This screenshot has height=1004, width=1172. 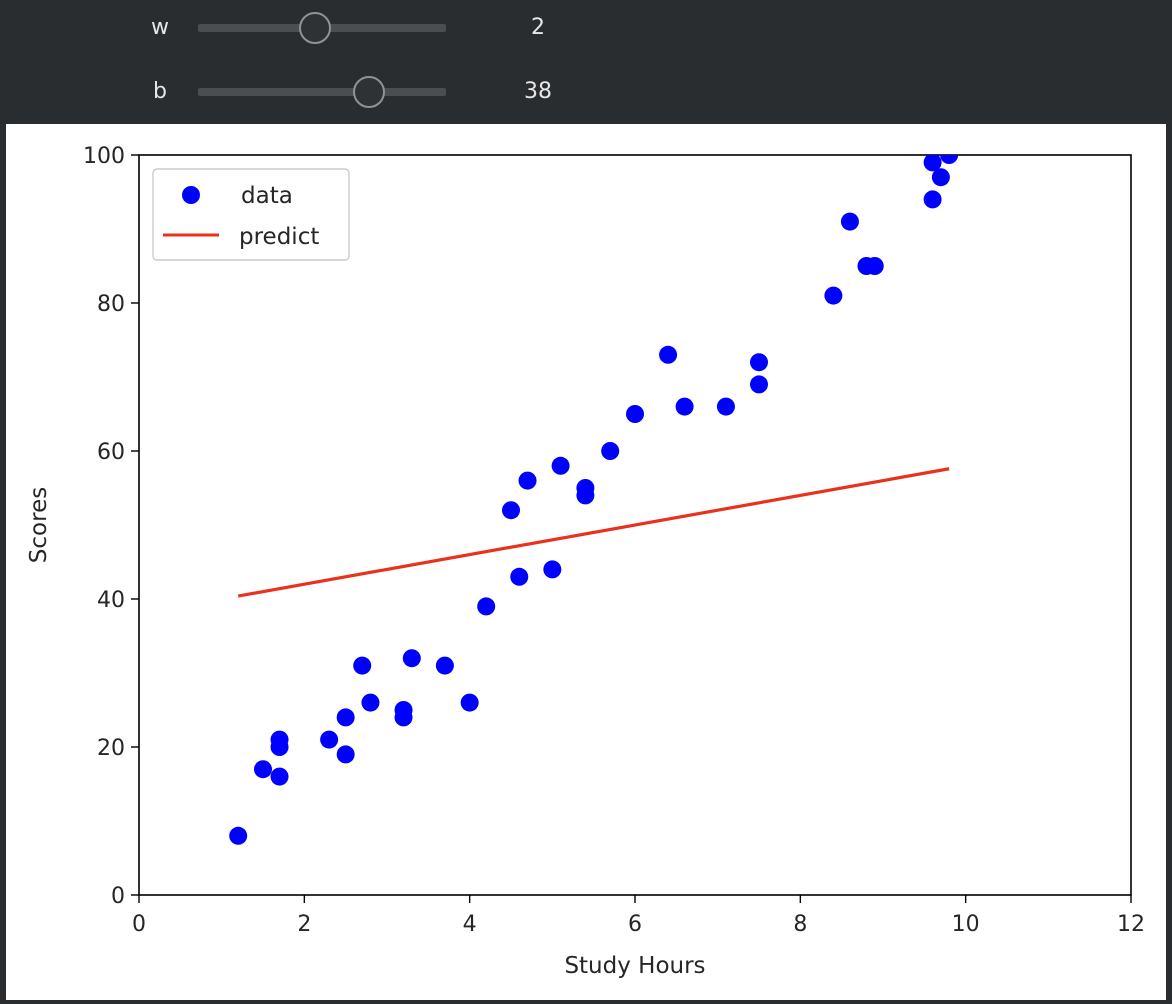 What do you see at coordinates (304, 924) in the screenshot?
I see `x-tick-label: 2` at bounding box center [304, 924].